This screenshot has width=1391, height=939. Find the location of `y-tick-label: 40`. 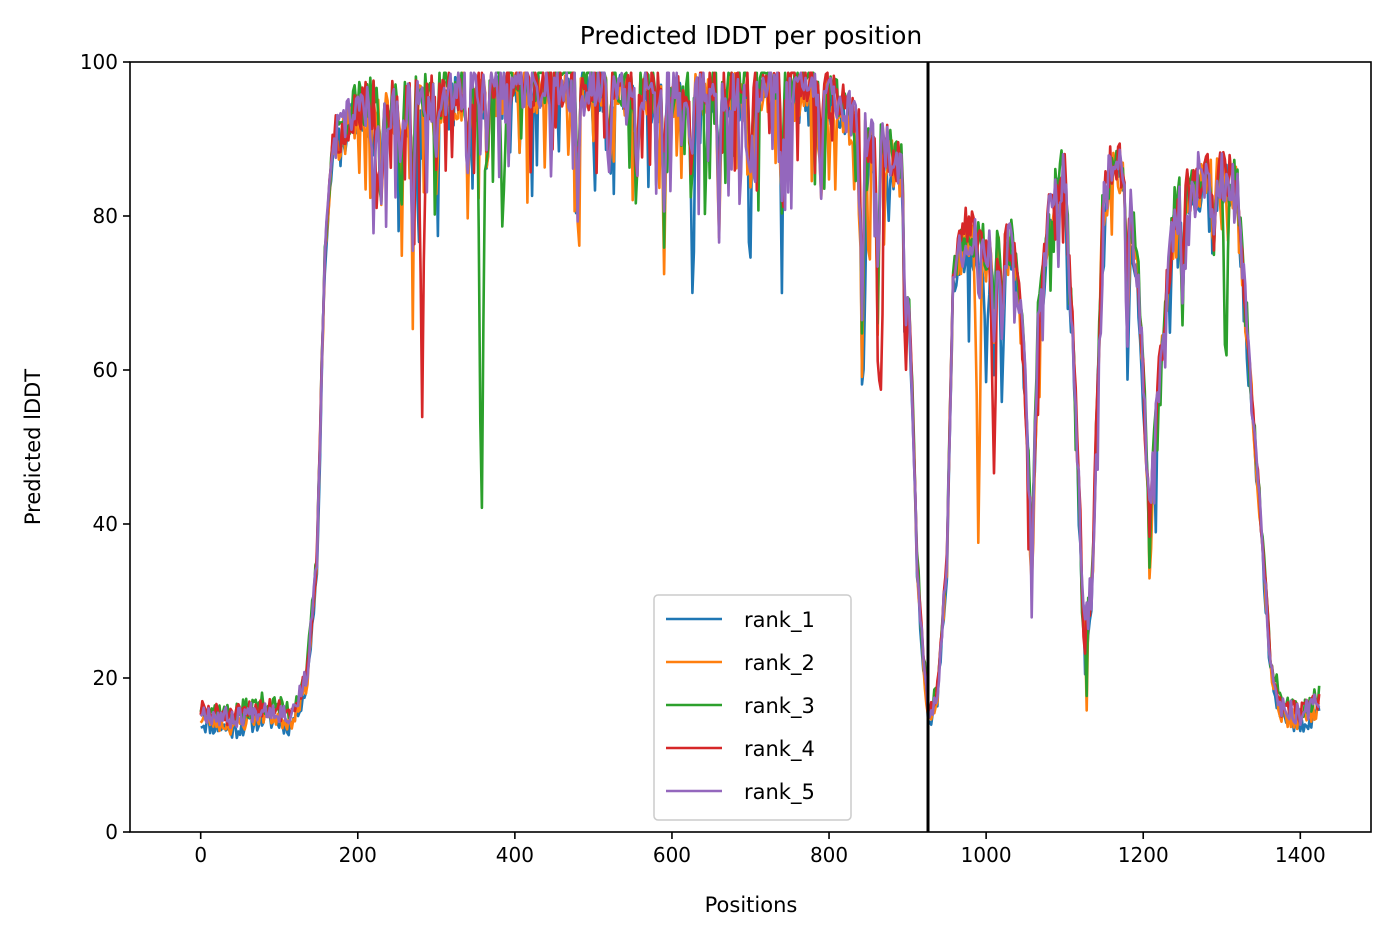

y-tick-label: 40 is located at coordinates (105, 524).